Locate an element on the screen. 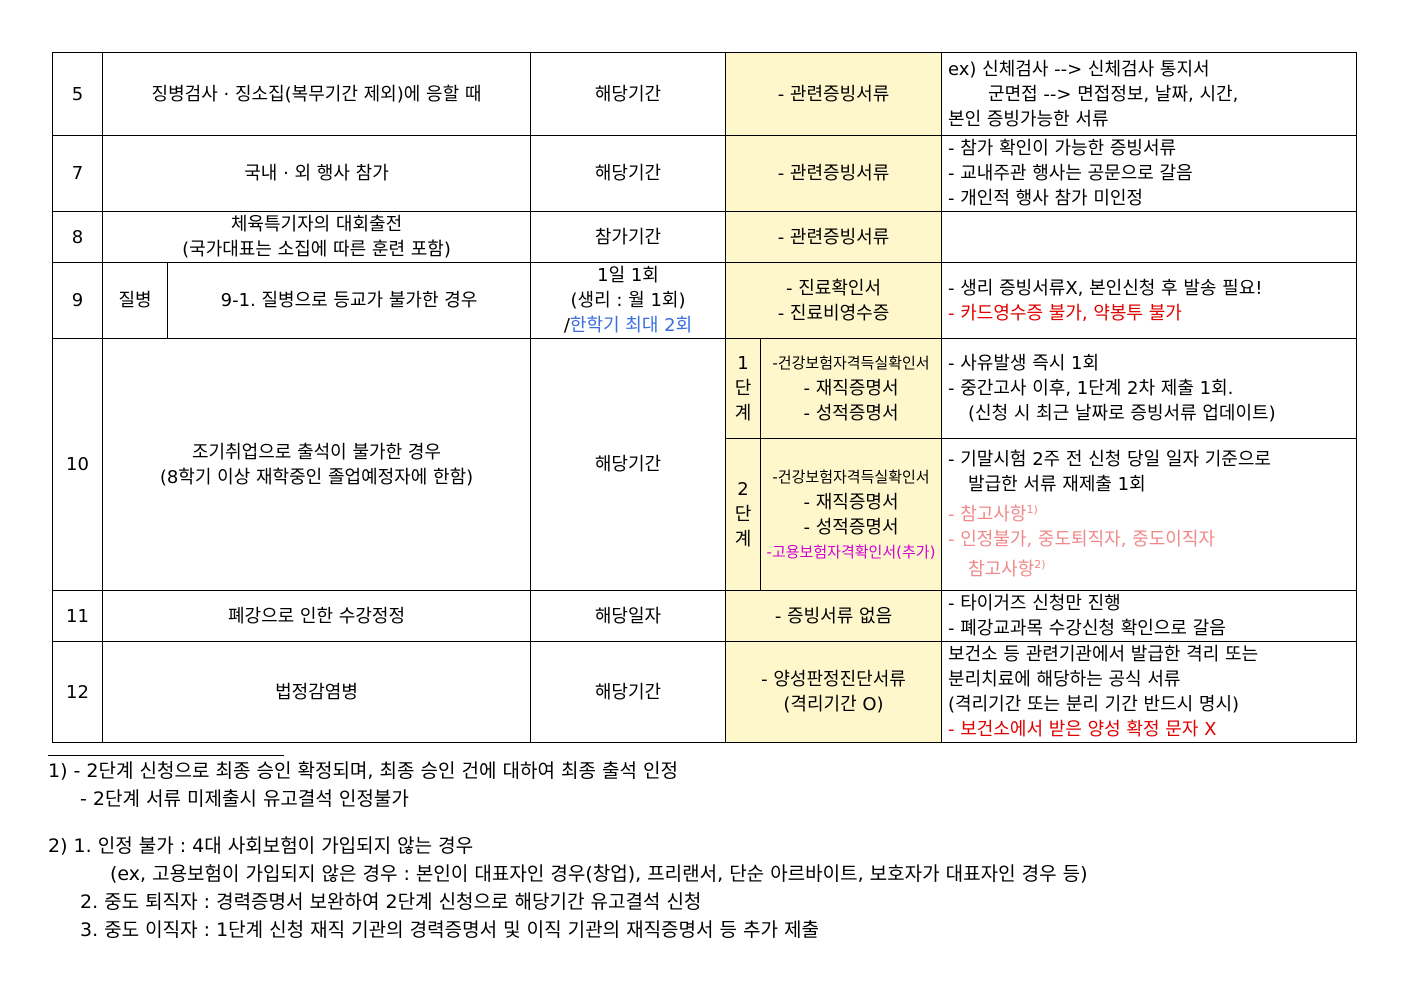  item-line: 체육특기자의 대회출전 is located at coordinates (316, 224).